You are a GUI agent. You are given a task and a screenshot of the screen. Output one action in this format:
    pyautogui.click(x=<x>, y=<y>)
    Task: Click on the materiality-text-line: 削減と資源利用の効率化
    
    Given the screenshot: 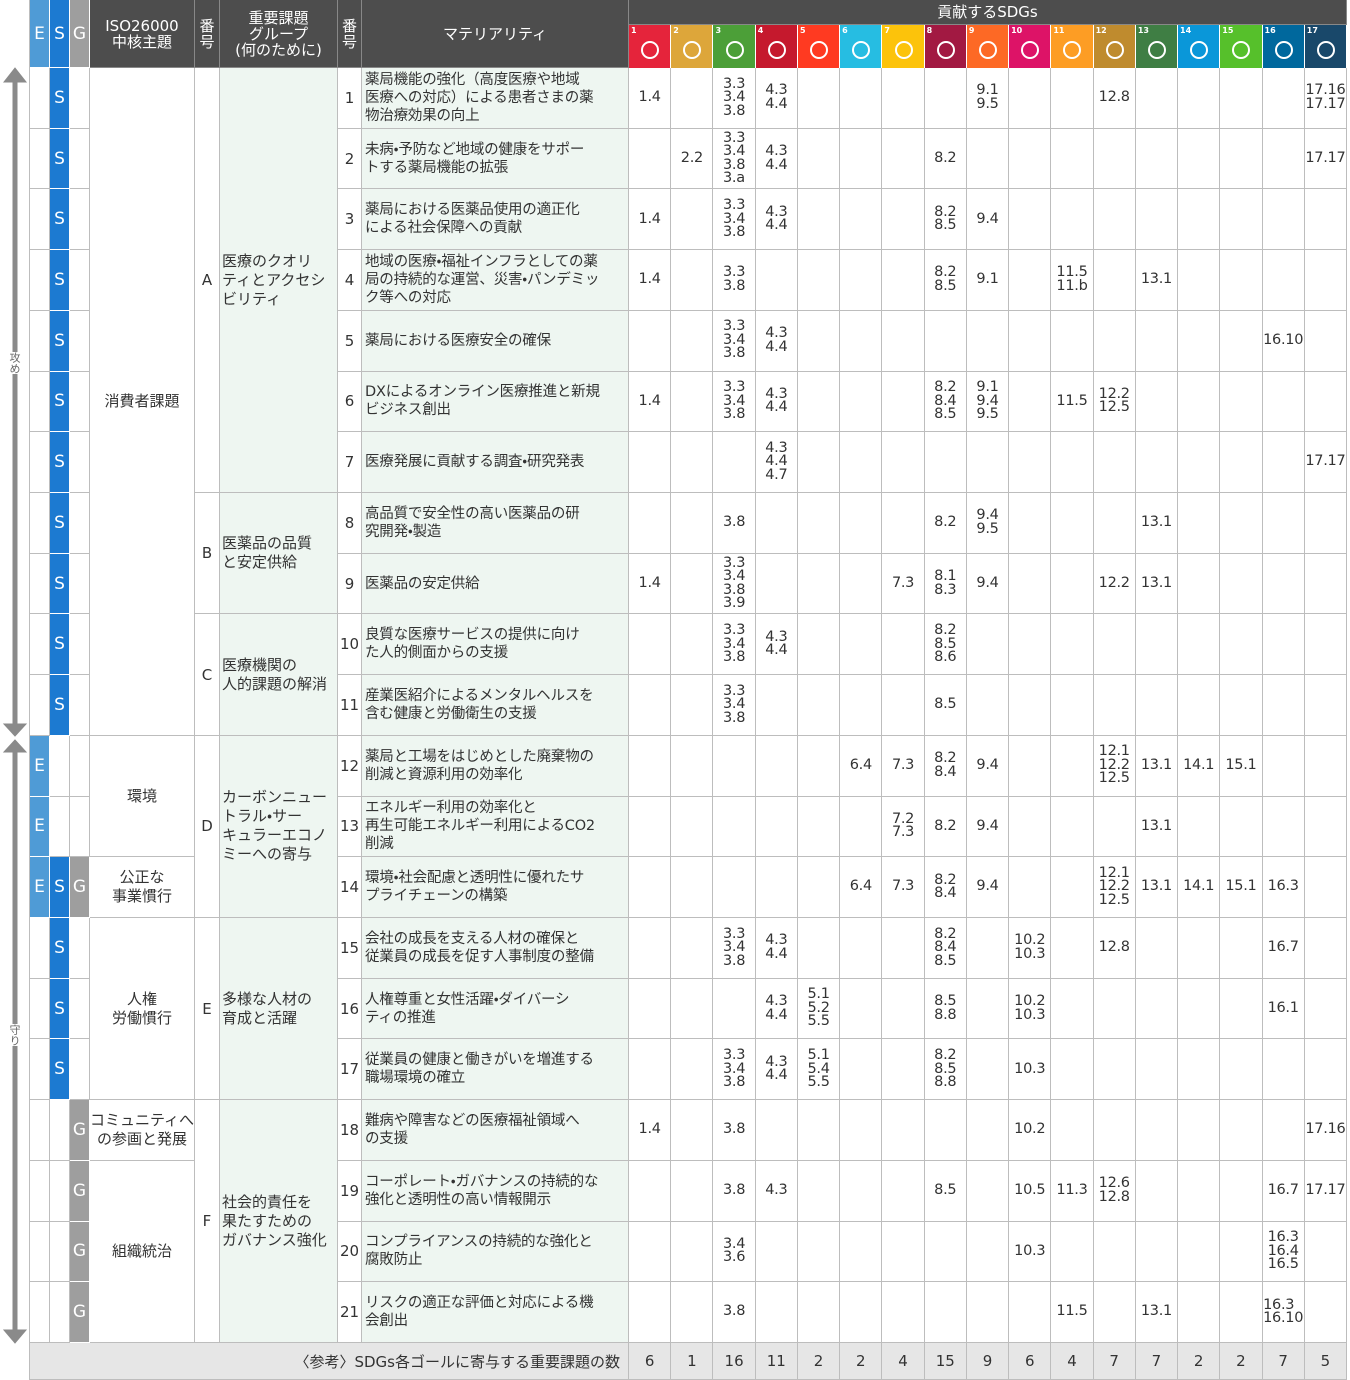 What is the action you would take?
    pyautogui.click(x=444, y=774)
    